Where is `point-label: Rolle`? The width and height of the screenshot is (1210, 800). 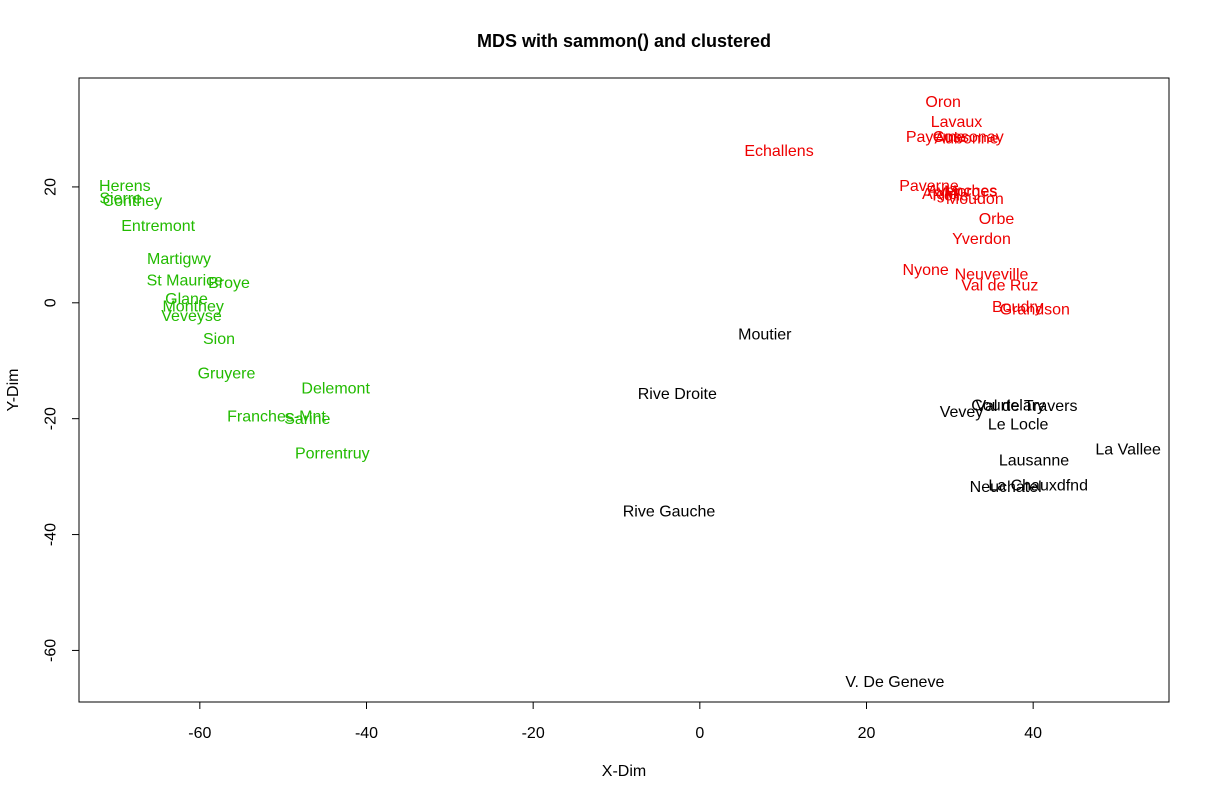 point-label: Rolle is located at coordinates (950, 196).